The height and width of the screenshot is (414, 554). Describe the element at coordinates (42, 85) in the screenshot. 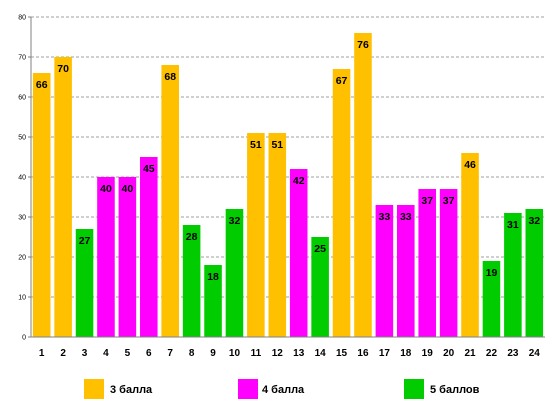

I see `data-label: 66` at that location.